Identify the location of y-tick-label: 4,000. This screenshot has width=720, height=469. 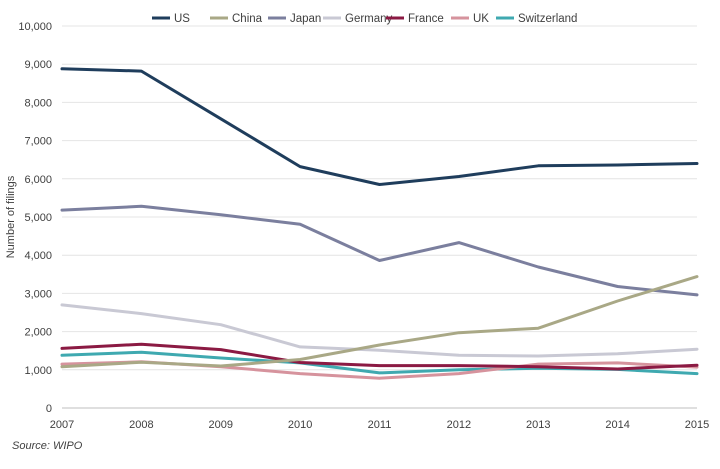
(38, 256).